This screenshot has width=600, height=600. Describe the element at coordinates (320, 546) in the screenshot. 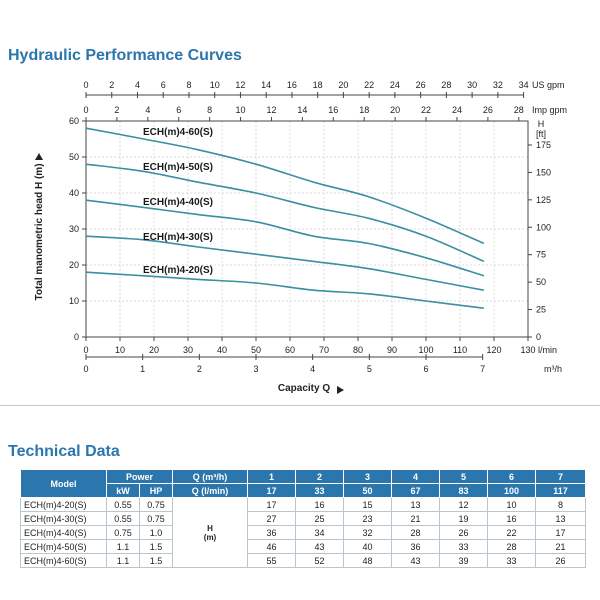

I see `head-value-cell: 43` at that location.